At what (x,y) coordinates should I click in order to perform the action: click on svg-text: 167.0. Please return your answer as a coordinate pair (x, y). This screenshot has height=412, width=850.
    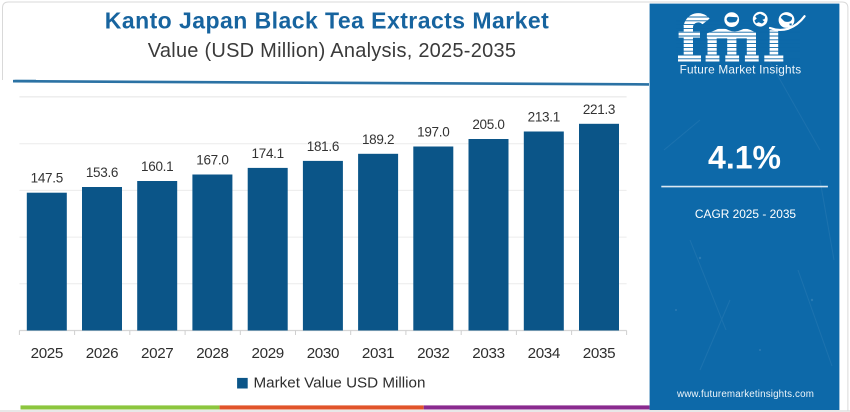
    Looking at the image, I should click on (212, 160).